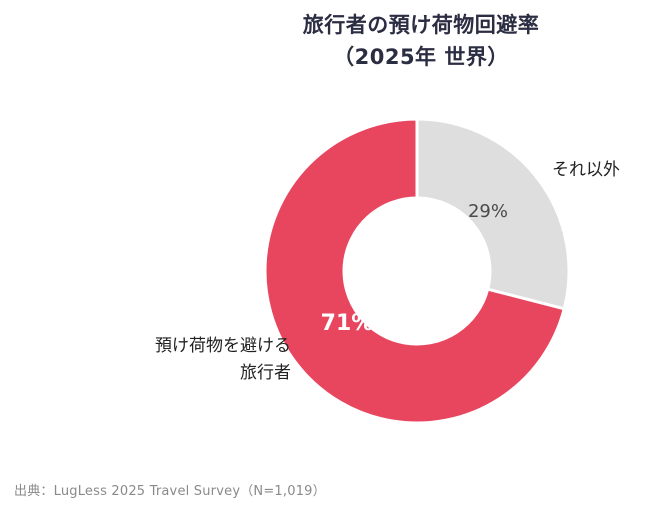  Describe the element at coordinates (586, 170) in the screenshot. I see `slice-category-label-others: それ以外` at that location.